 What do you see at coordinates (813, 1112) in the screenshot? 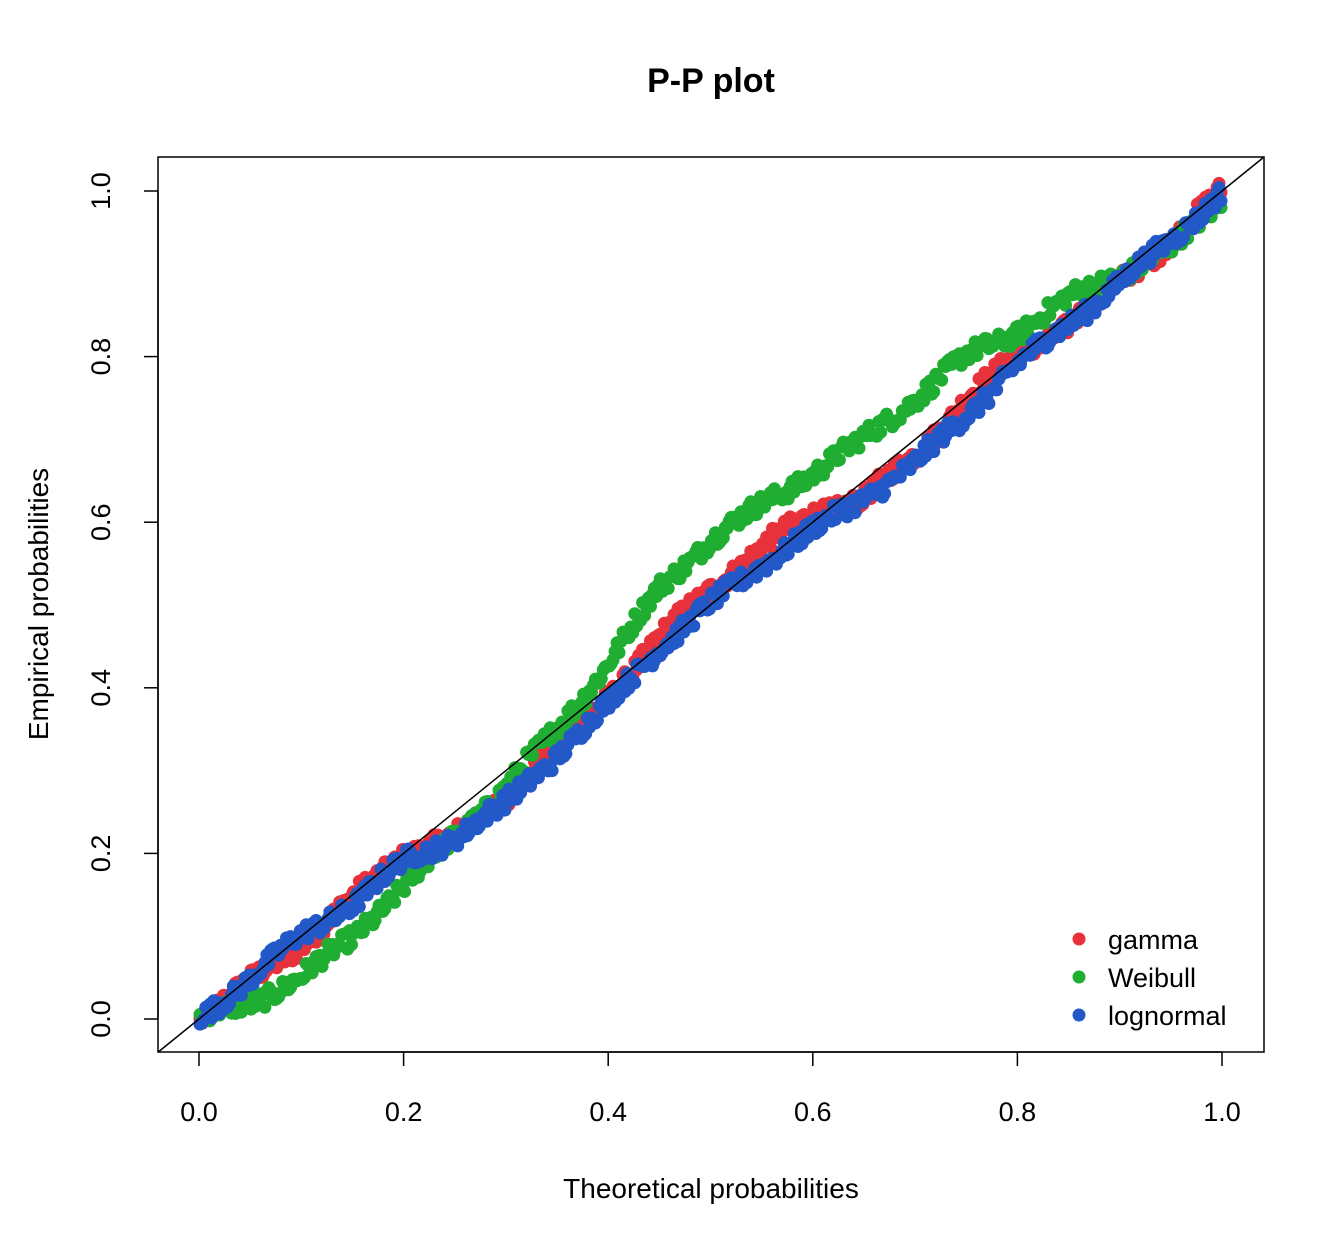
I see `x-tick-label: 0.6` at bounding box center [813, 1112].